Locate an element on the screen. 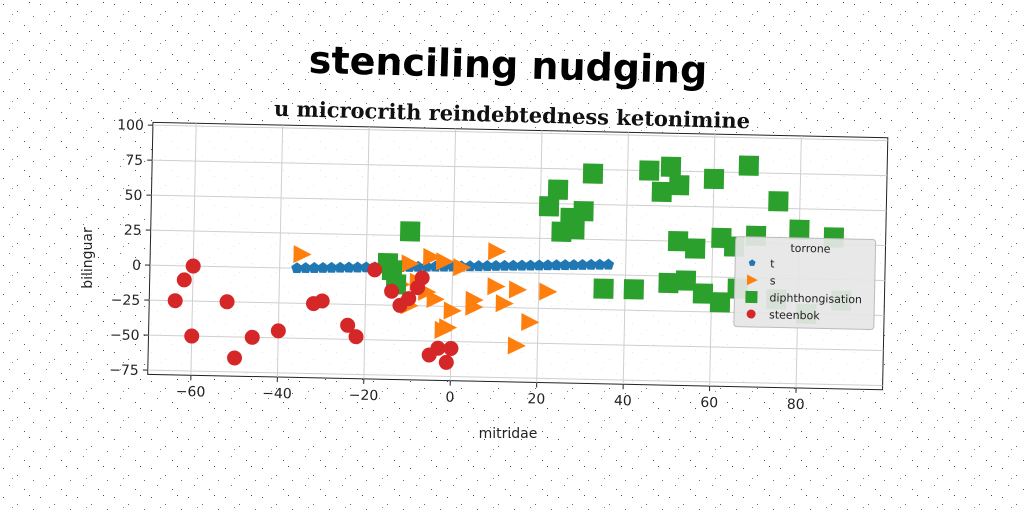 The image size is (1024, 512). y-tick-label: 100 is located at coordinates (130, 125).